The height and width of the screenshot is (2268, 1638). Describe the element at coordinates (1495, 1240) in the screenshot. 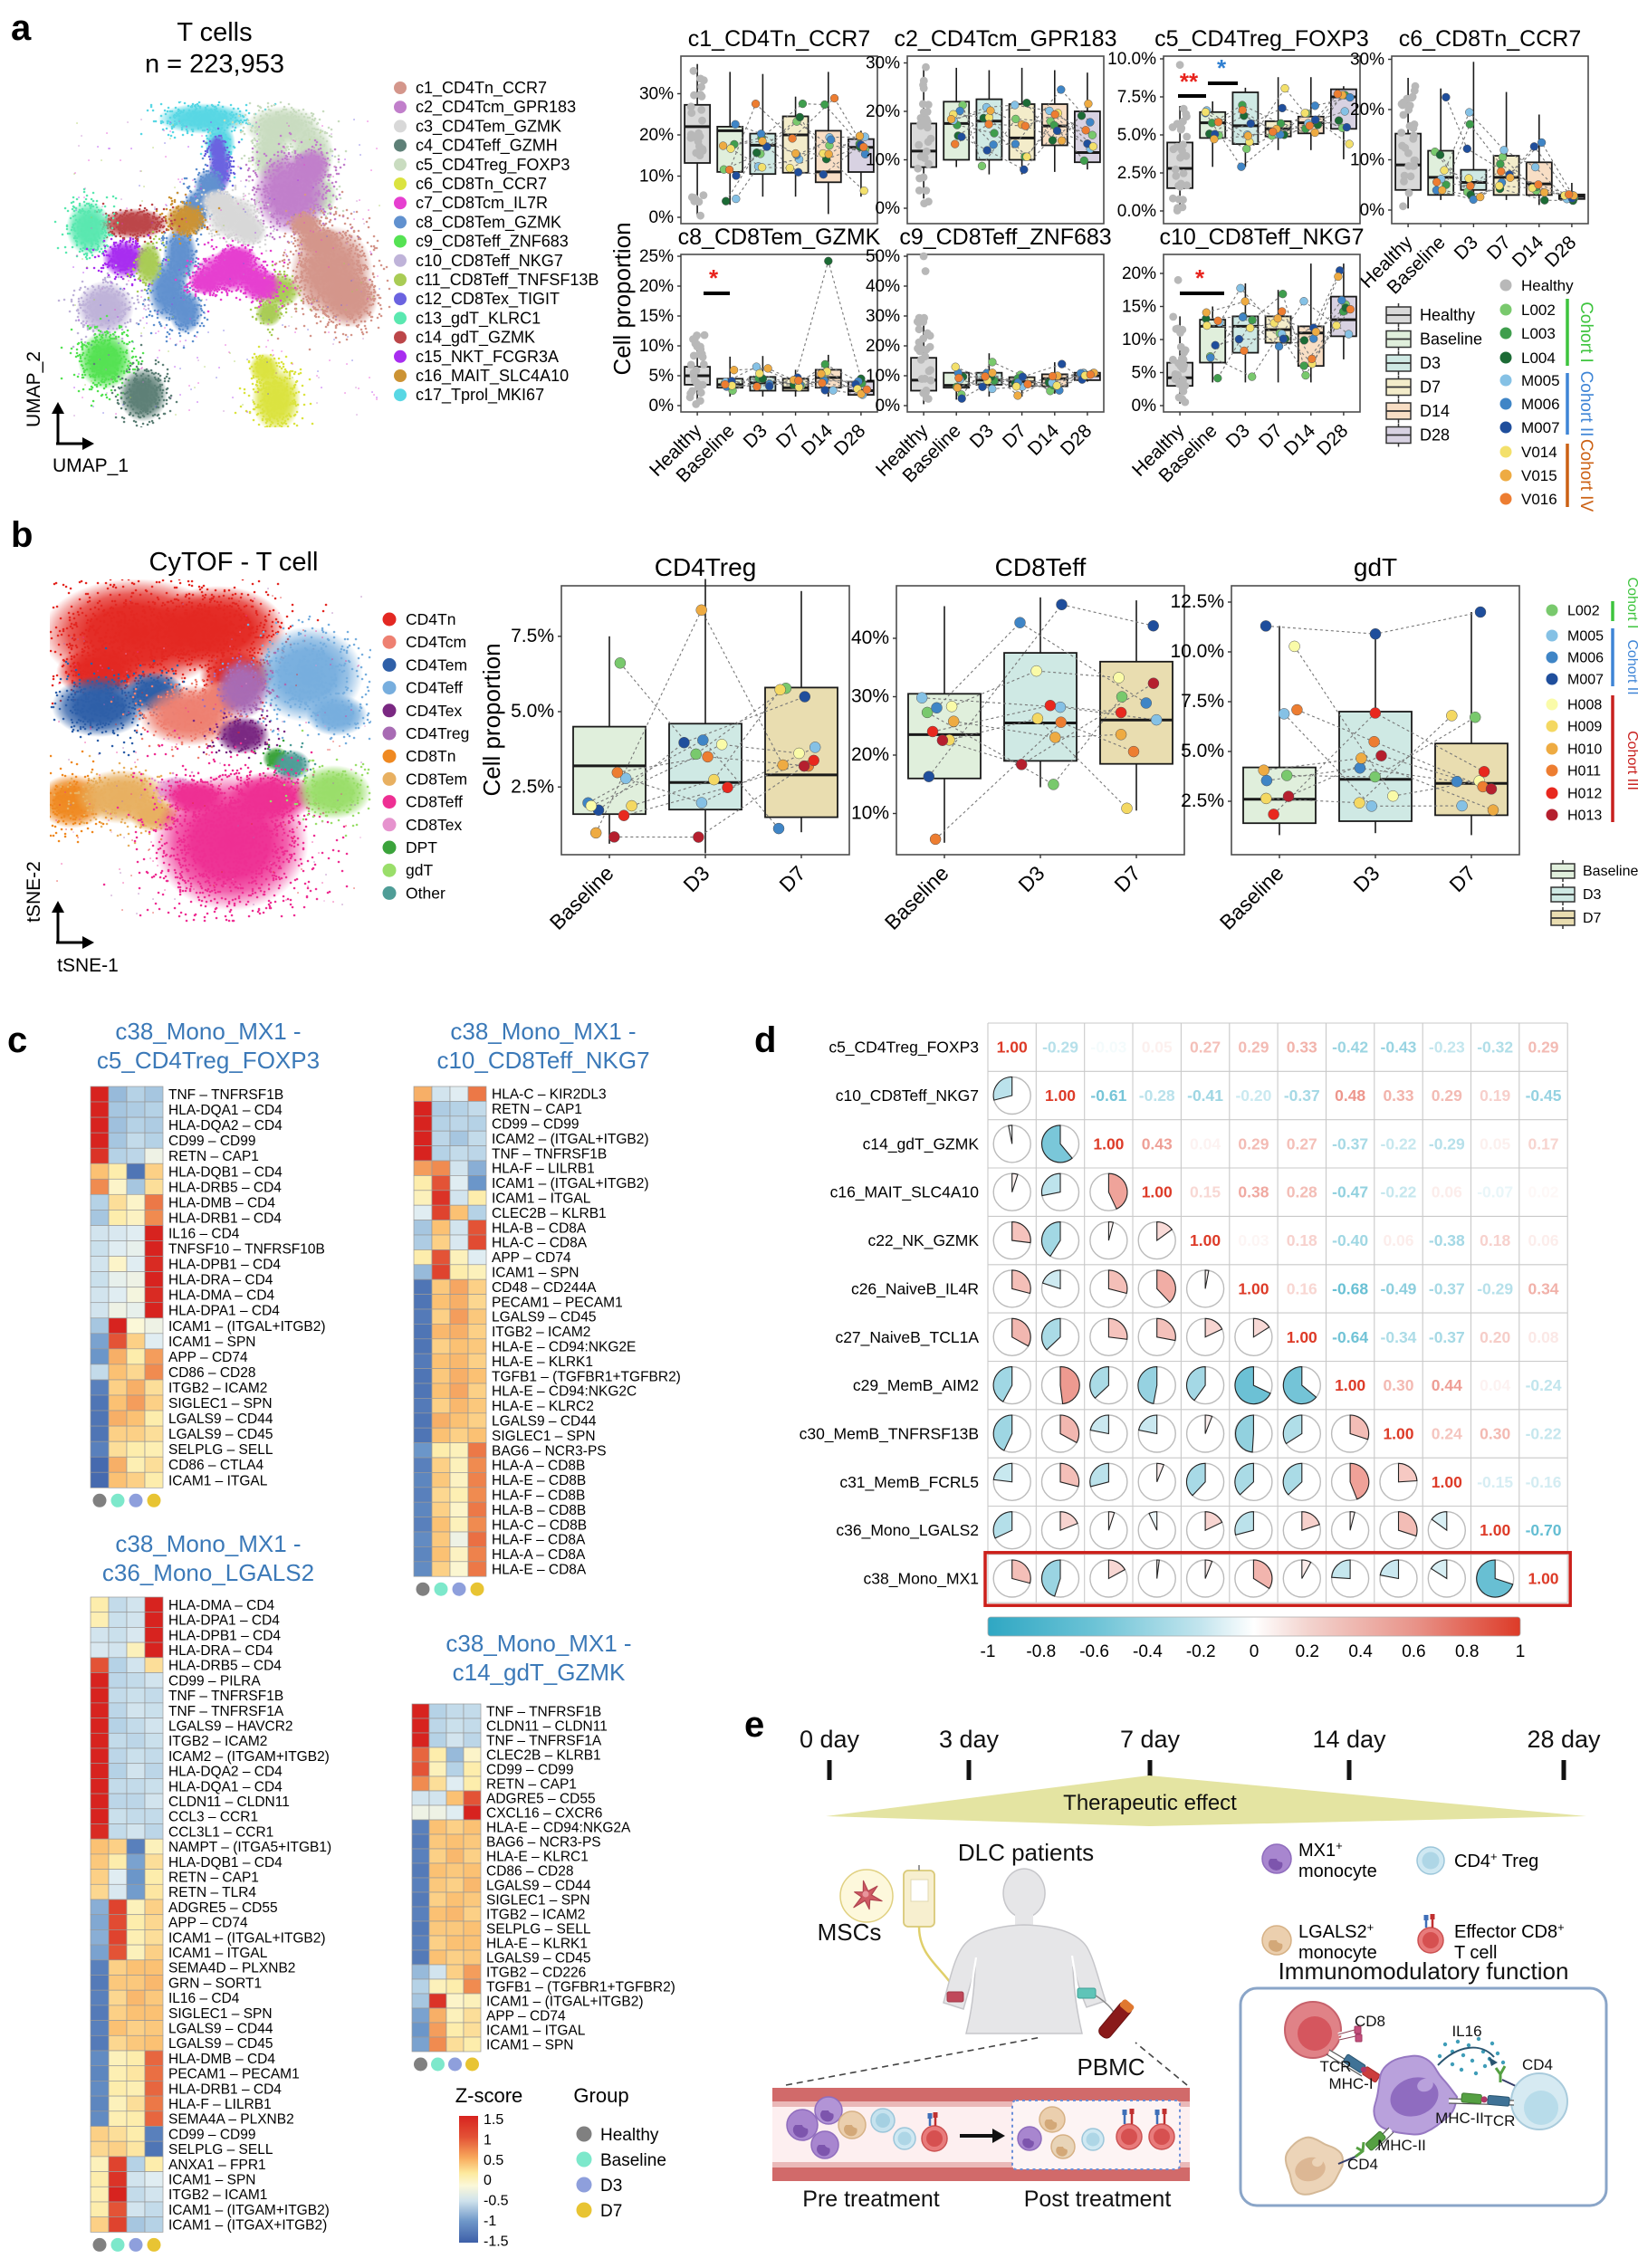

I see `svg-text: 0.18` at that location.